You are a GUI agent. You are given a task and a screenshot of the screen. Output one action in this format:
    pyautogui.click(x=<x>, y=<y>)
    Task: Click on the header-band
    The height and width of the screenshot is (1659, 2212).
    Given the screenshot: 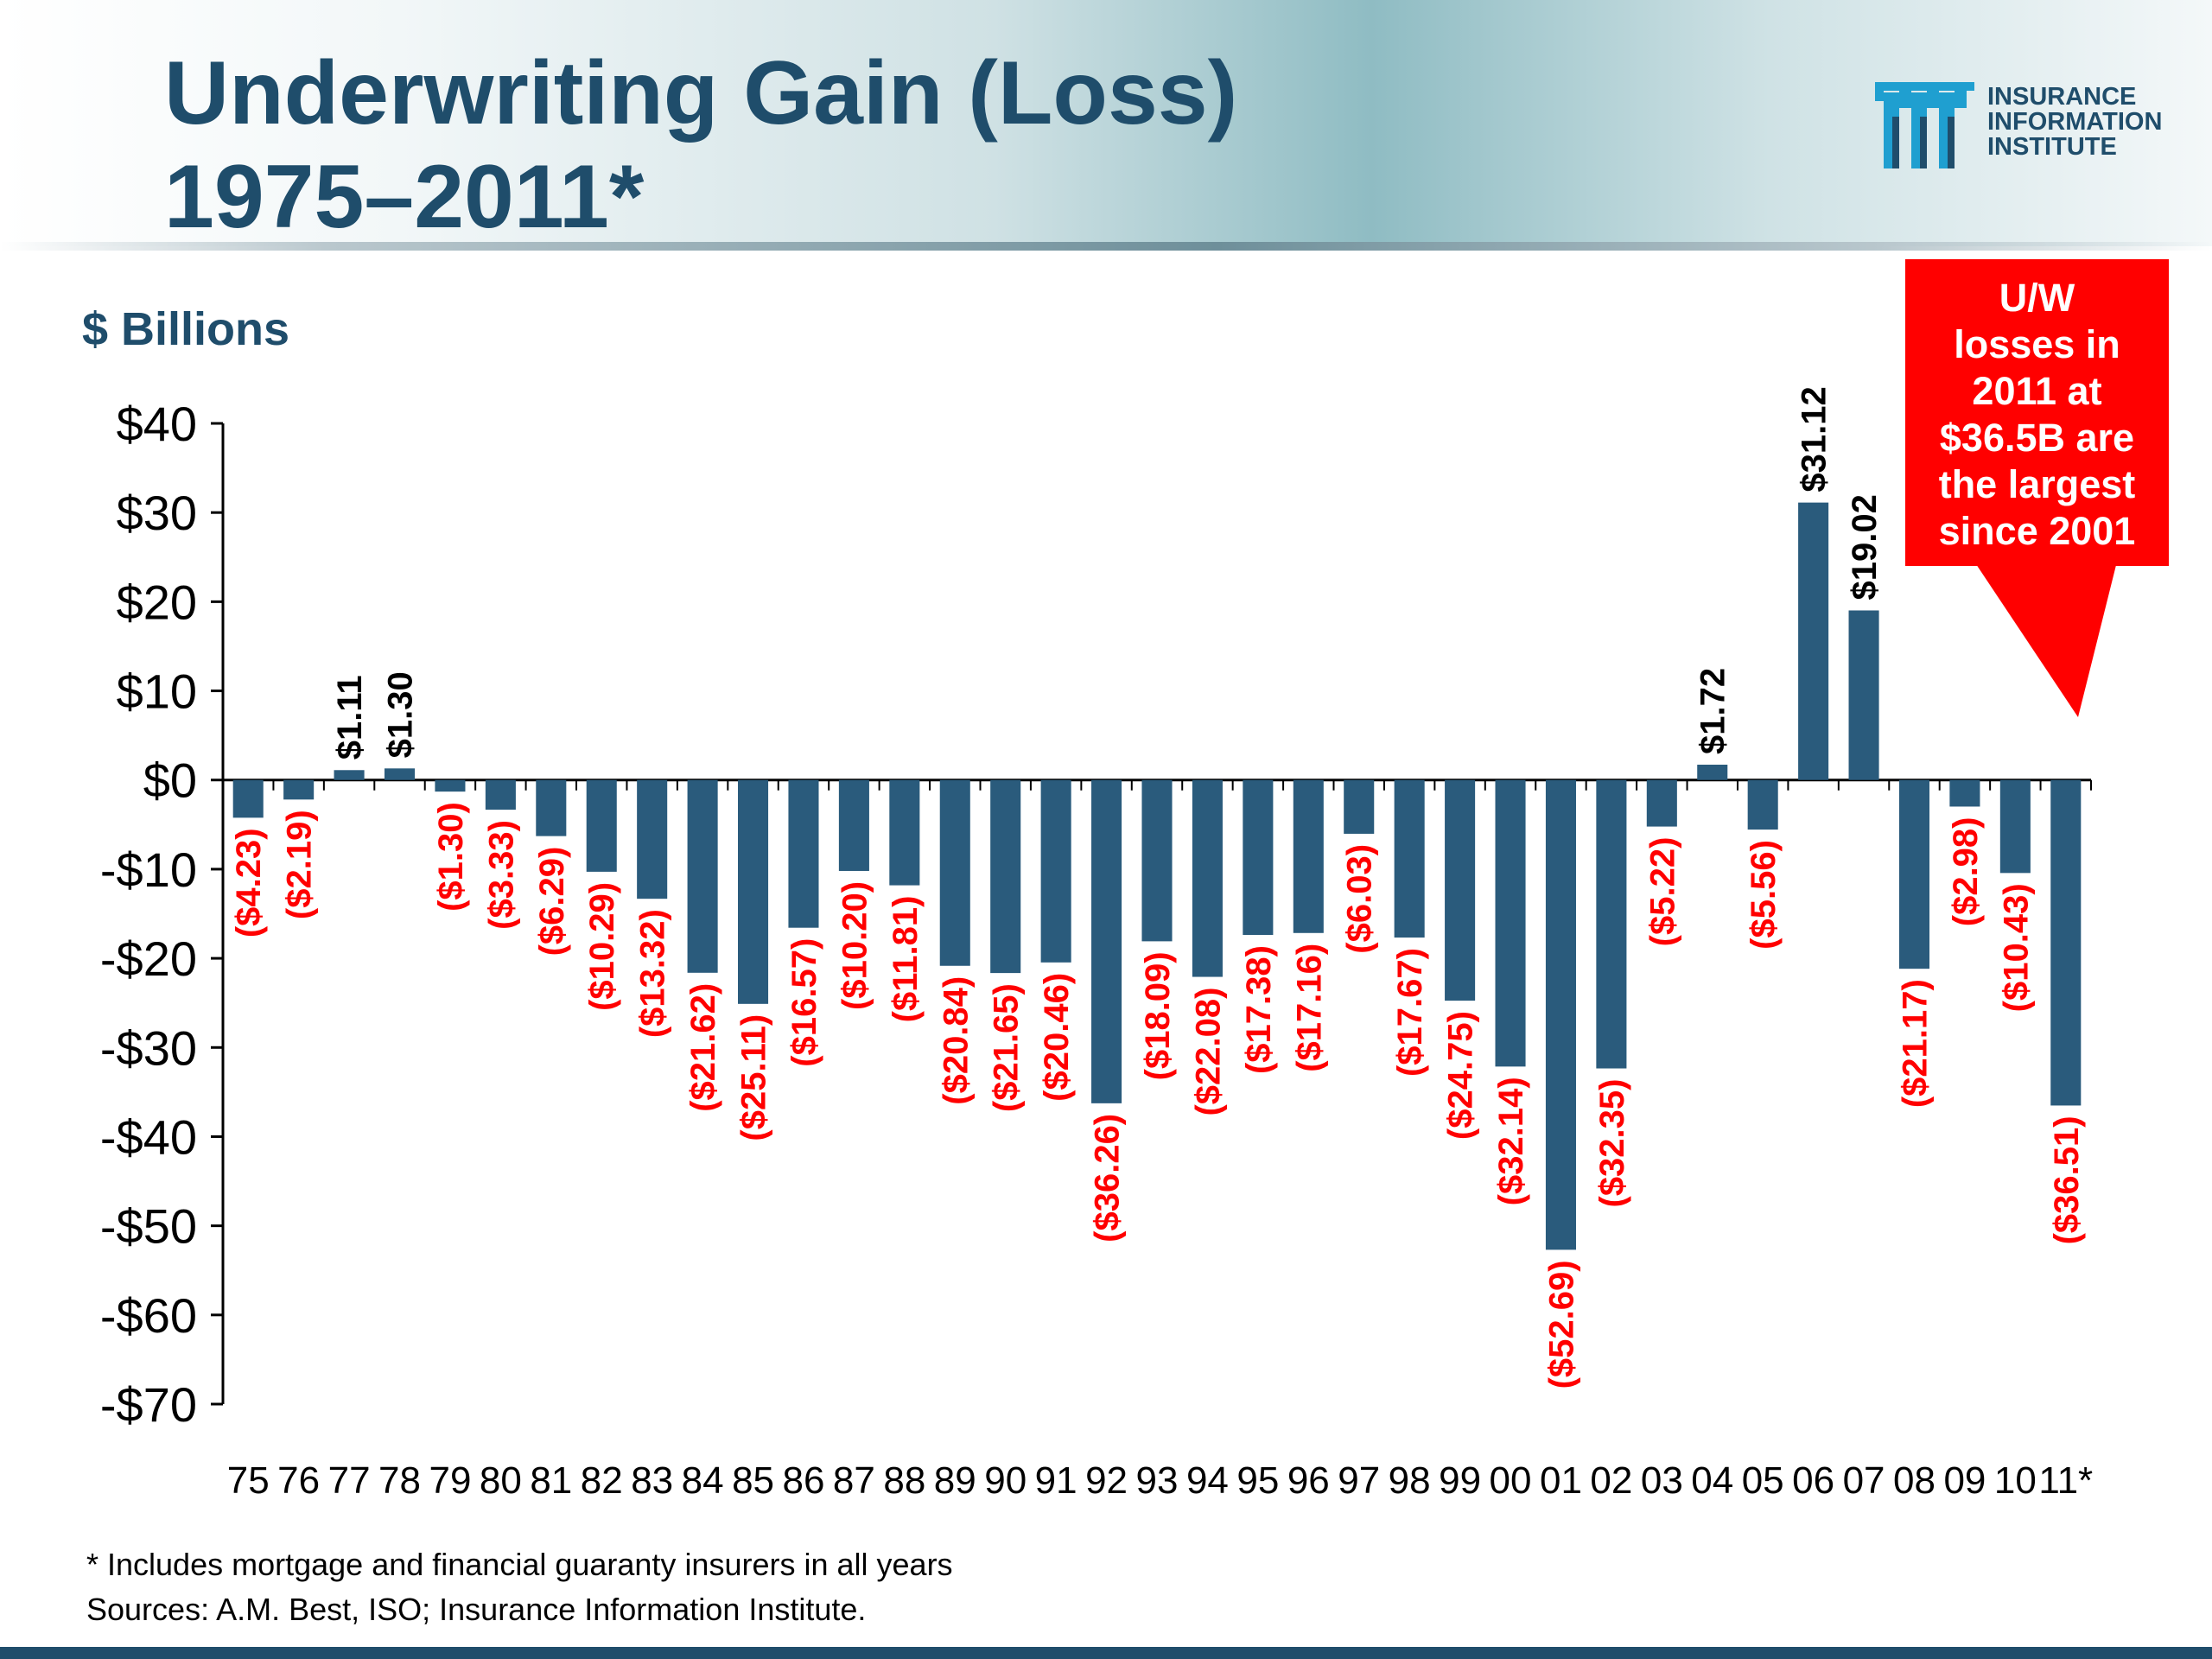 What is the action you would take?
    pyautogui.click(x=1106, y=123)
    